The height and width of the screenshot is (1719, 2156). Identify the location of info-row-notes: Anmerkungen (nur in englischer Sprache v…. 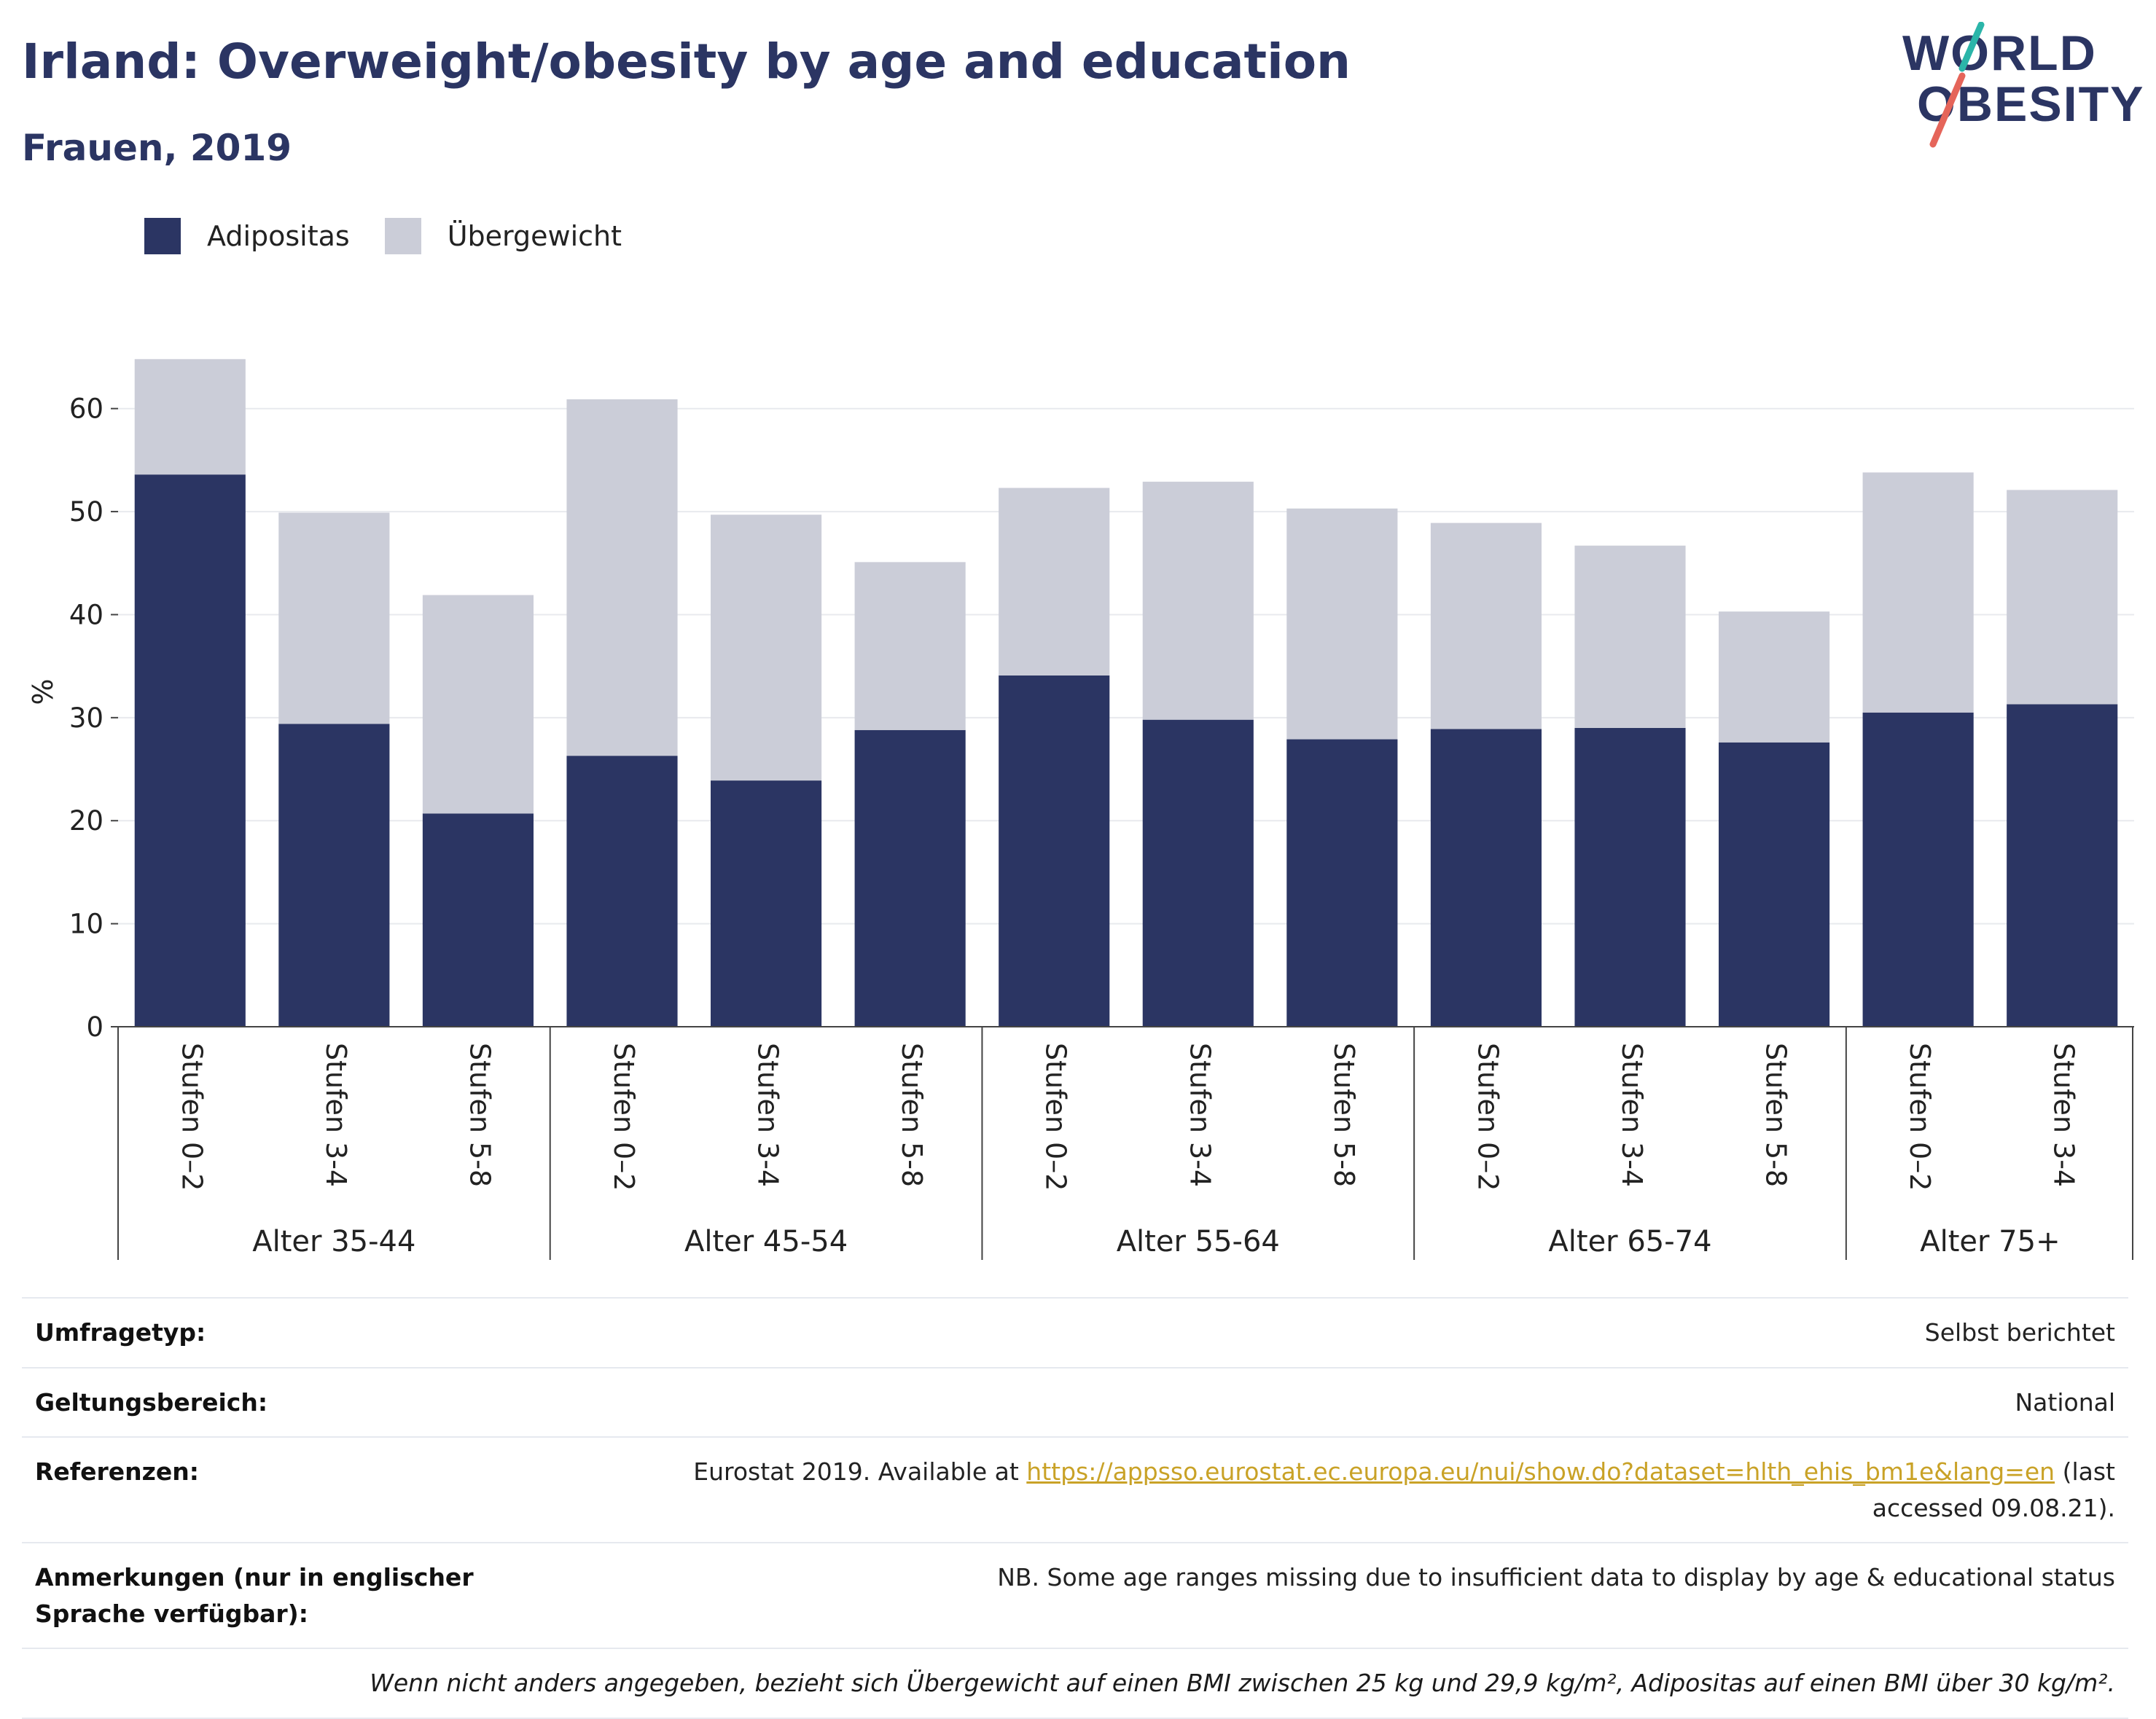
(1075, 1595).